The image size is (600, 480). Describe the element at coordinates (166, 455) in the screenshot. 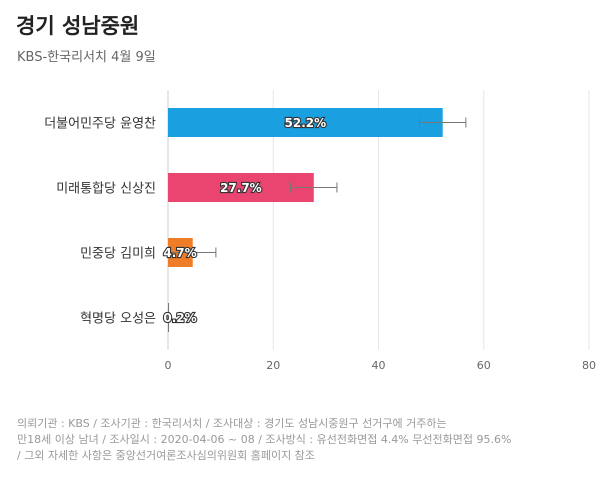

I see `footnote-line: / 그외 자세한 사항은 중앙선거여론조사심의위원회 홈페이지 참조` at that location.